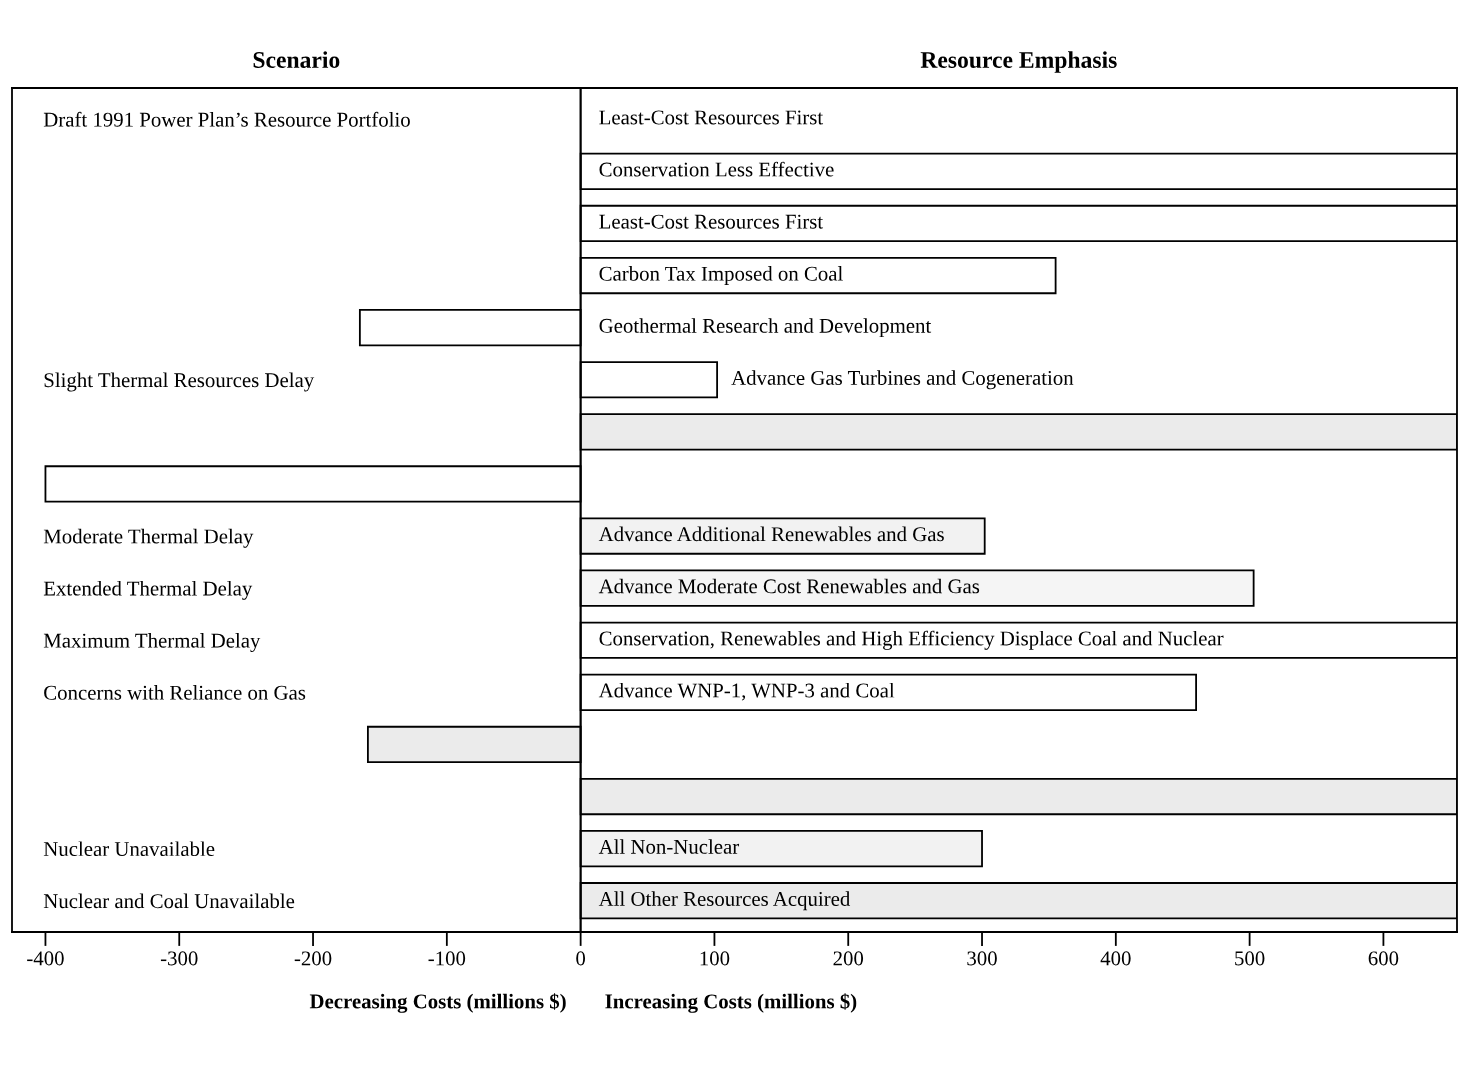 The image size is (1459, 1082). I want to click on data-label: Conservation Less Effective, so click(716, 169).